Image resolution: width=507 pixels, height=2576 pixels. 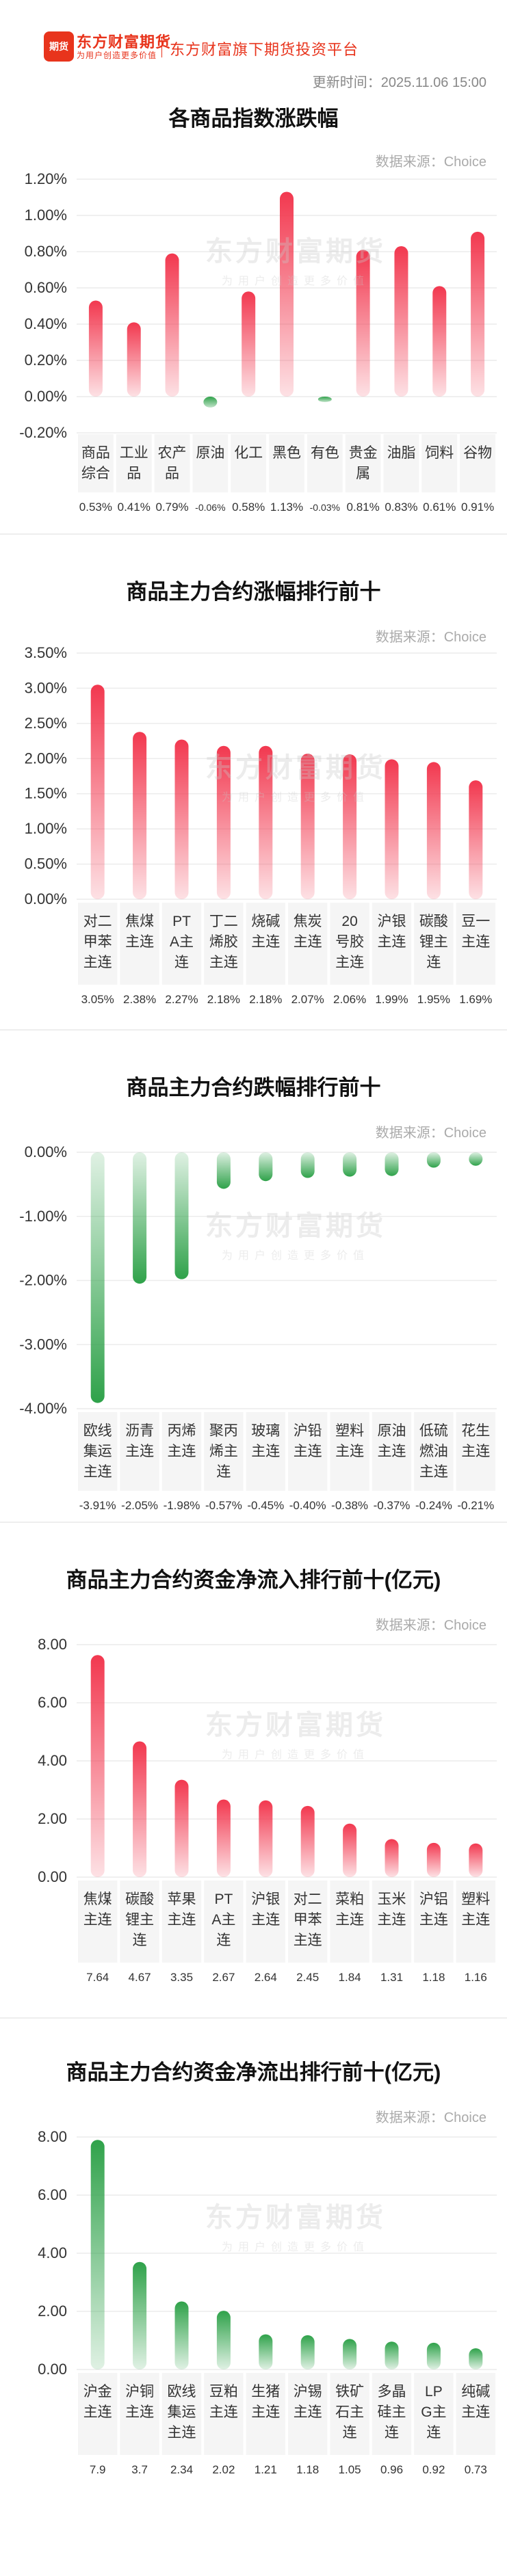 What do you see at coordinates (46, 287) in the screenshot?
I see `y-tick-label: 0.60%` at bounding box center [46, 287].